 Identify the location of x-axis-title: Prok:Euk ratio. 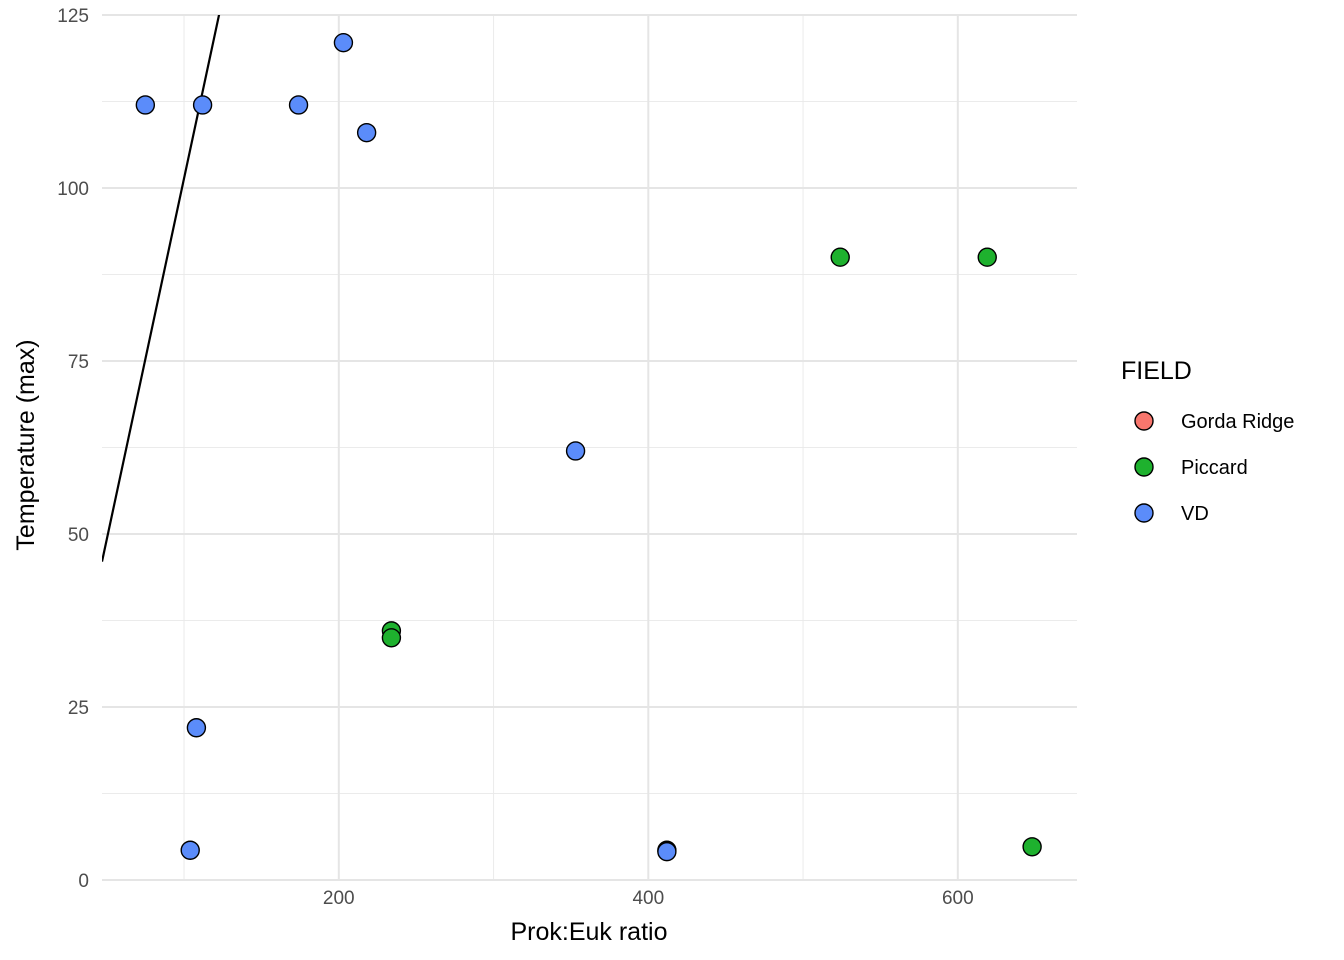
(588, 932).